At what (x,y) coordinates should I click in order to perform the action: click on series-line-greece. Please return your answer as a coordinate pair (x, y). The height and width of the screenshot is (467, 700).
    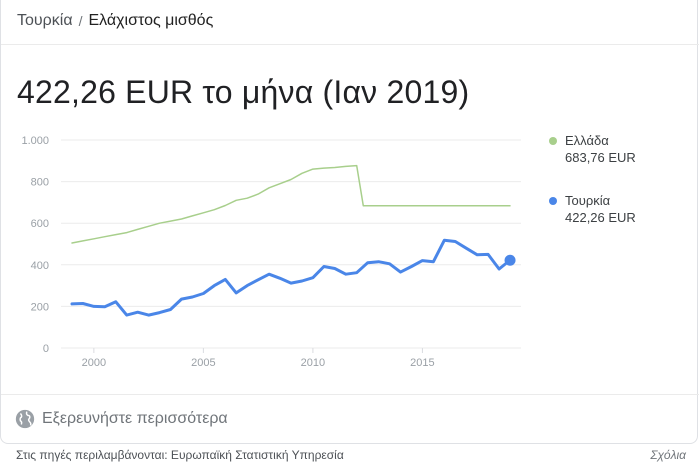
    Looking at the image, I should click on (291, 204).